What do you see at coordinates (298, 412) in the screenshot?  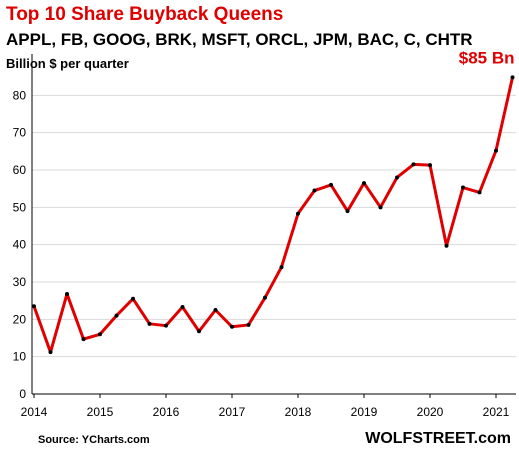 I see `x-tick-label: 2018` at bounding box center [298, 412].